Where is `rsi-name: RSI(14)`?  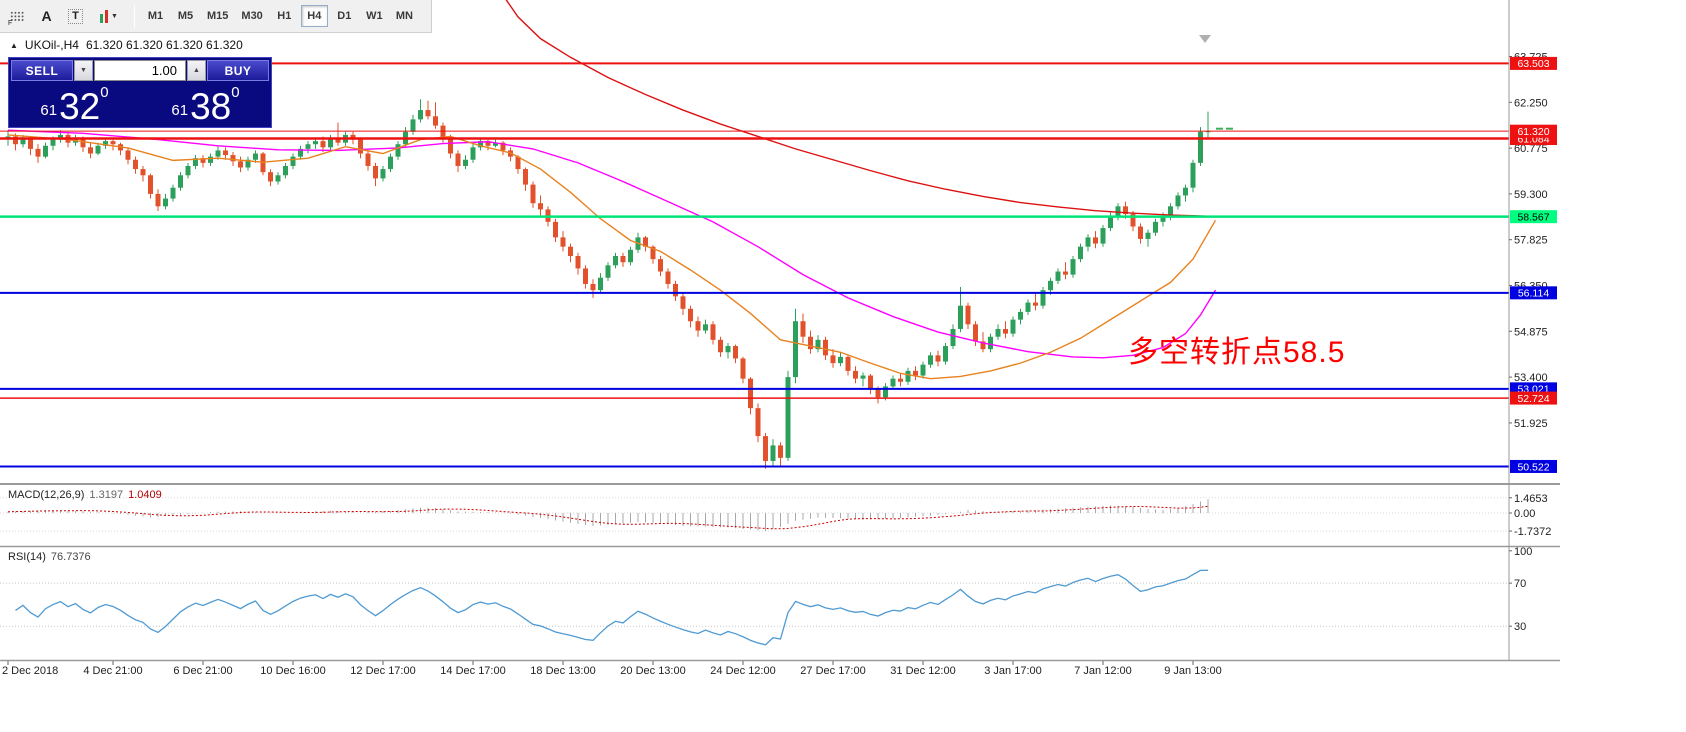
rsi-name: RSI(14) is located at coordinates (27, 557).